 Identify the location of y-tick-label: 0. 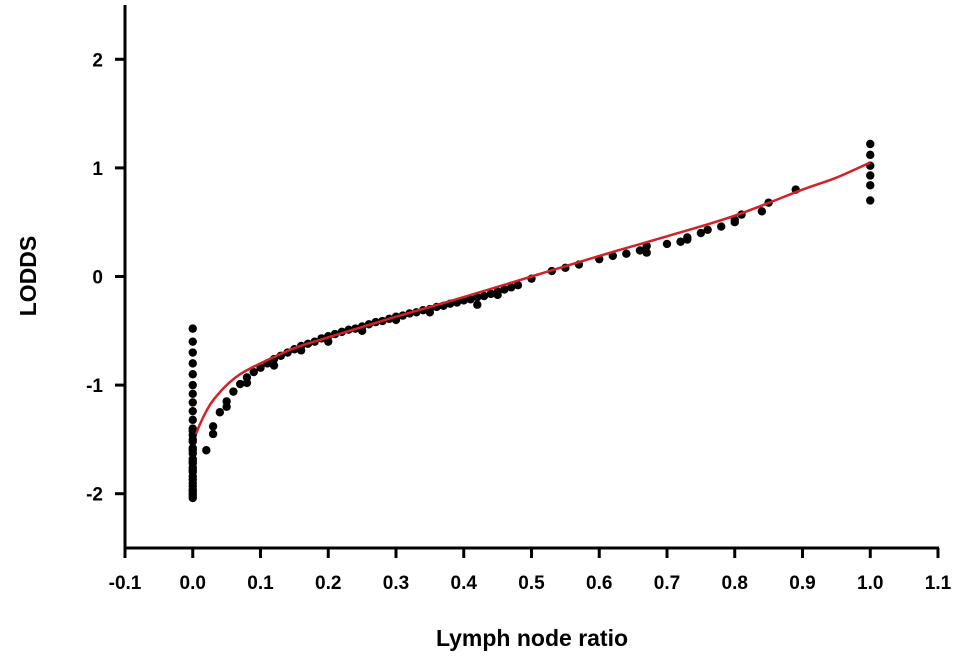
(97, 278).